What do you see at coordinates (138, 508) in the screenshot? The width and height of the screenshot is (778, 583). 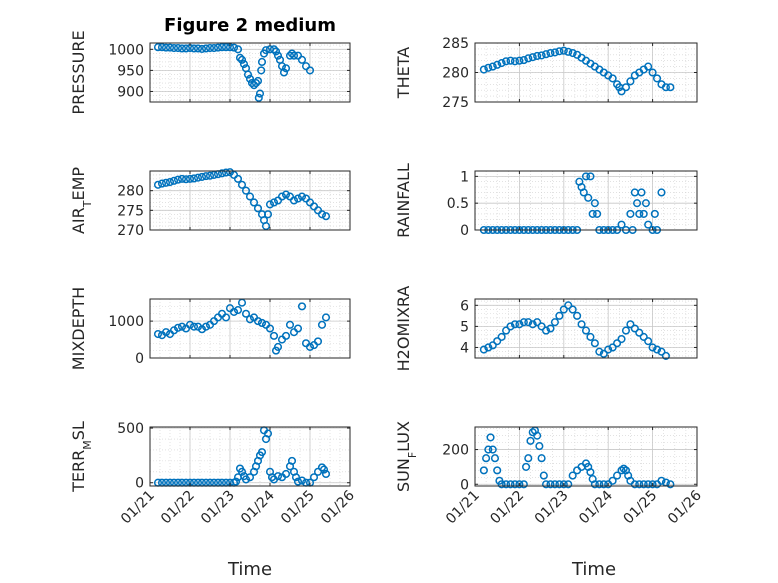 I see `x-tick-label: 01/21` at bounding box center [138, 508].